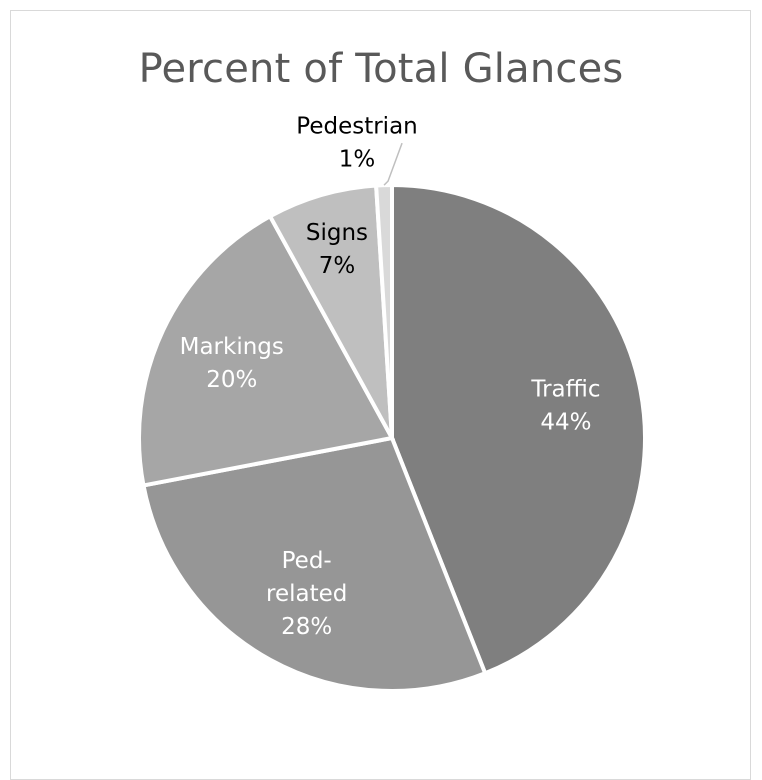 Image resolution: width=762 pixels, height=780 pixels. I want to click on slice-label-line: Signs, so click(337, 233).